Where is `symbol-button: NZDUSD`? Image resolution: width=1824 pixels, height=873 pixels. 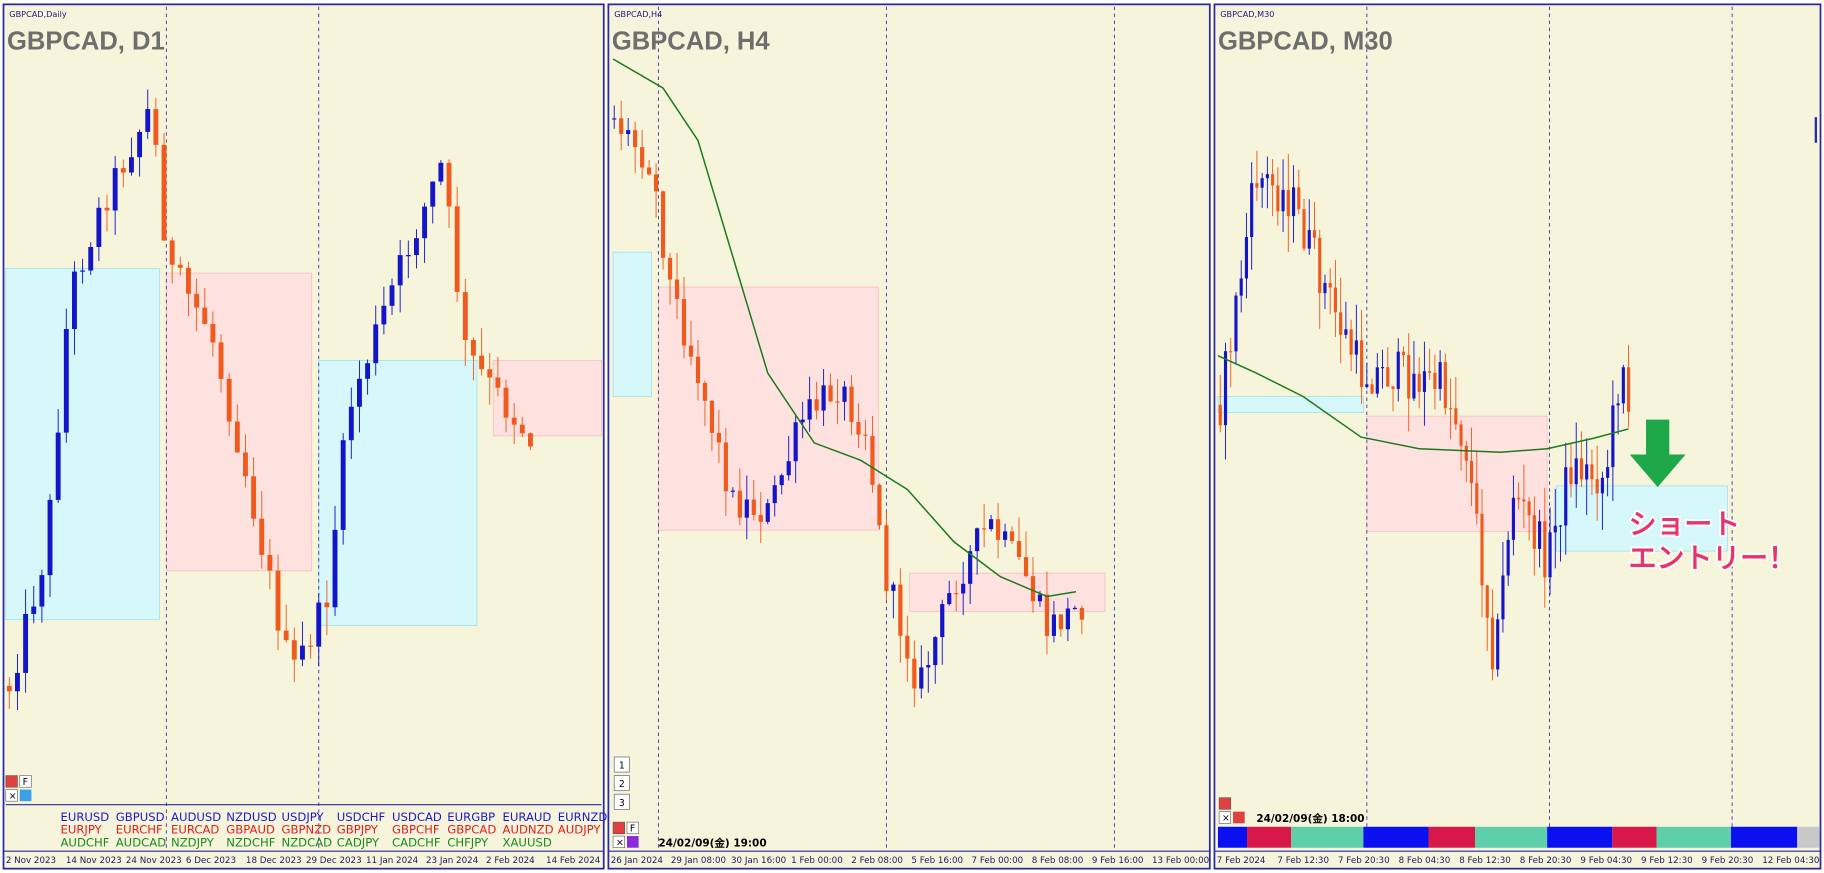 symbol-button: NZDUSD is located at coordinates (251, 817).